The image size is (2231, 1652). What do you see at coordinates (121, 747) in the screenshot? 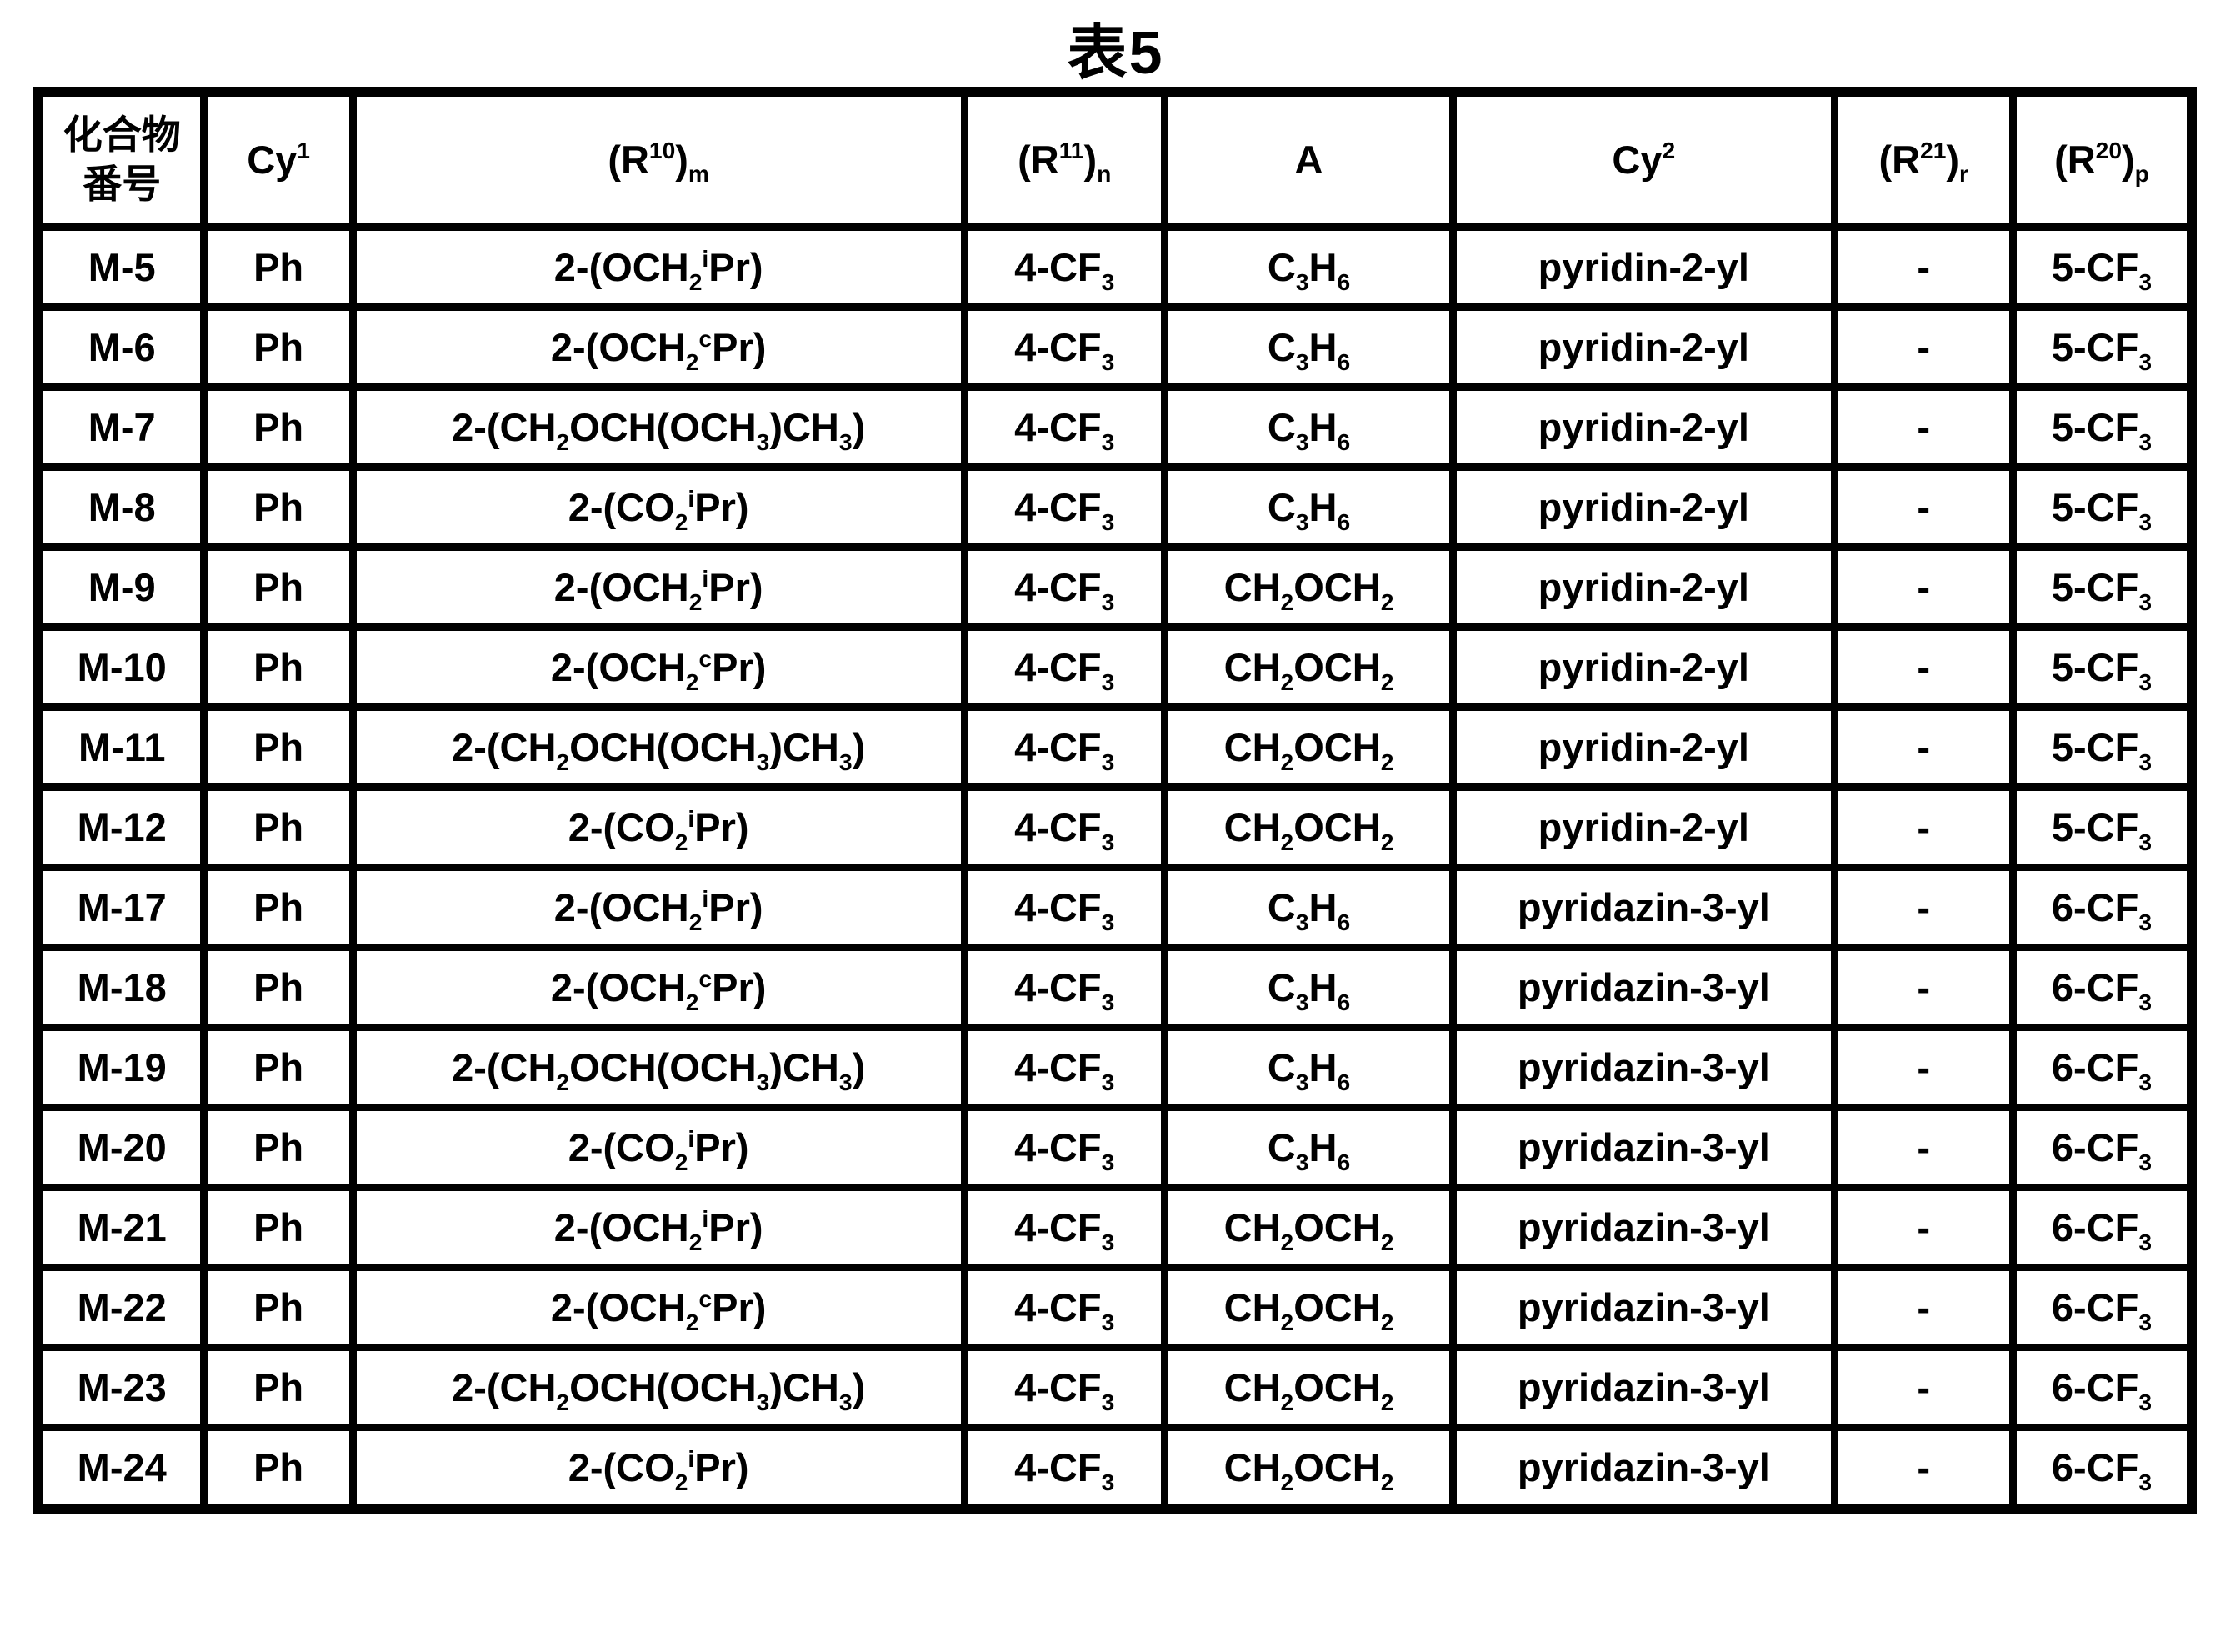
I see `compound-number-cell: M-11` at bounding box center [121, 747].